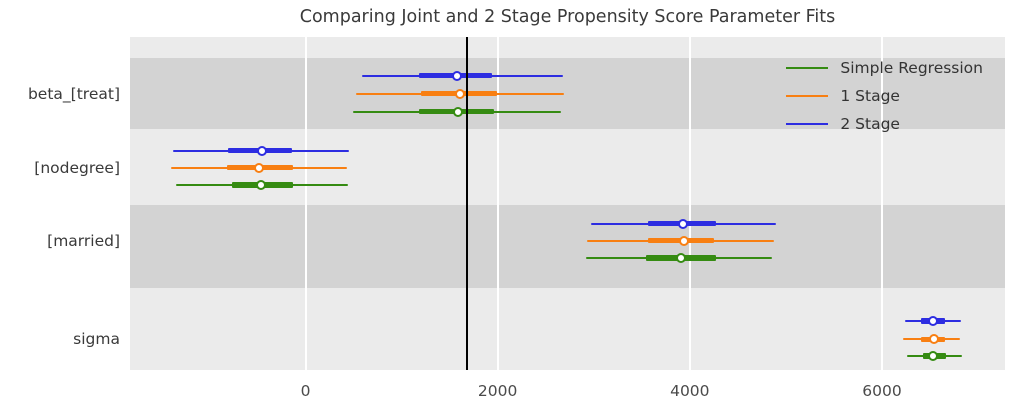 The image size is (1011, 411). What do you see at coordinates (870, 96) in the screenshot?
I see `legend-label: 1 Stage` at bounding box center [870, 96].